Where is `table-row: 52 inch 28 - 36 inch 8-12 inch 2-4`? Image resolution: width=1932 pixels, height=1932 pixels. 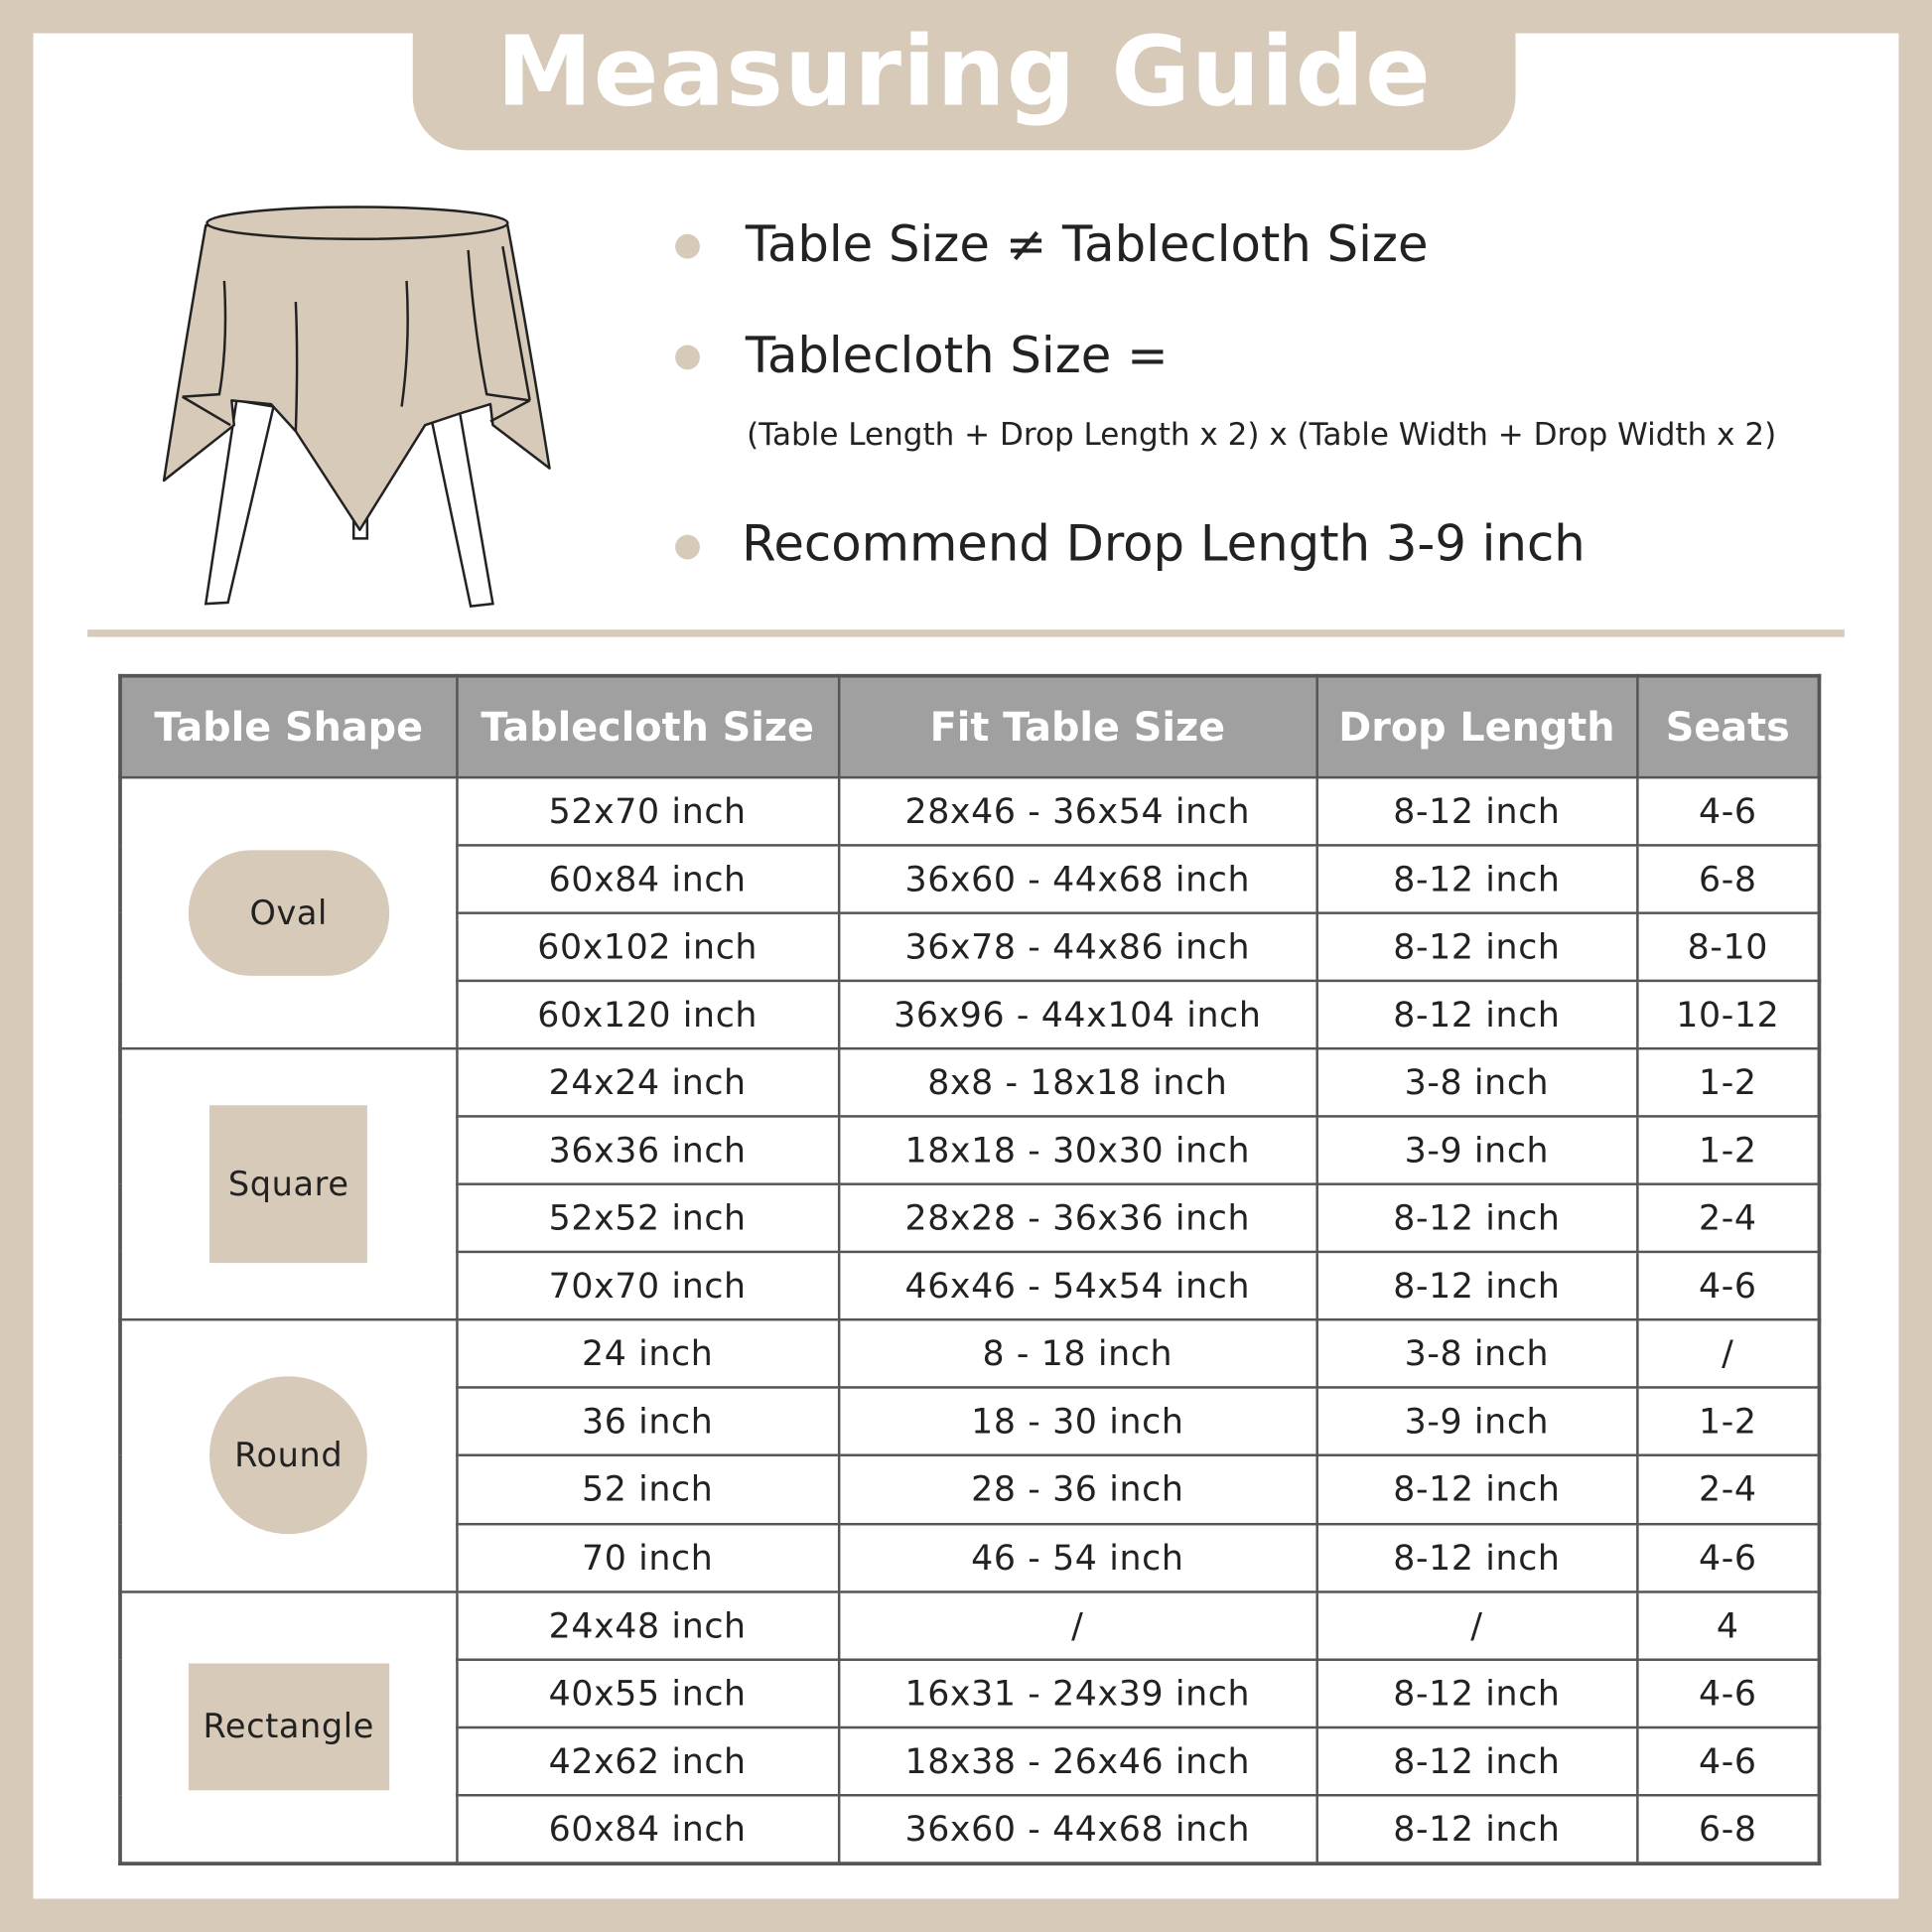
table-row: 52 inch 28 - 36 inch 8-12 inch 2-4 is located at coordinates (971, 1489).